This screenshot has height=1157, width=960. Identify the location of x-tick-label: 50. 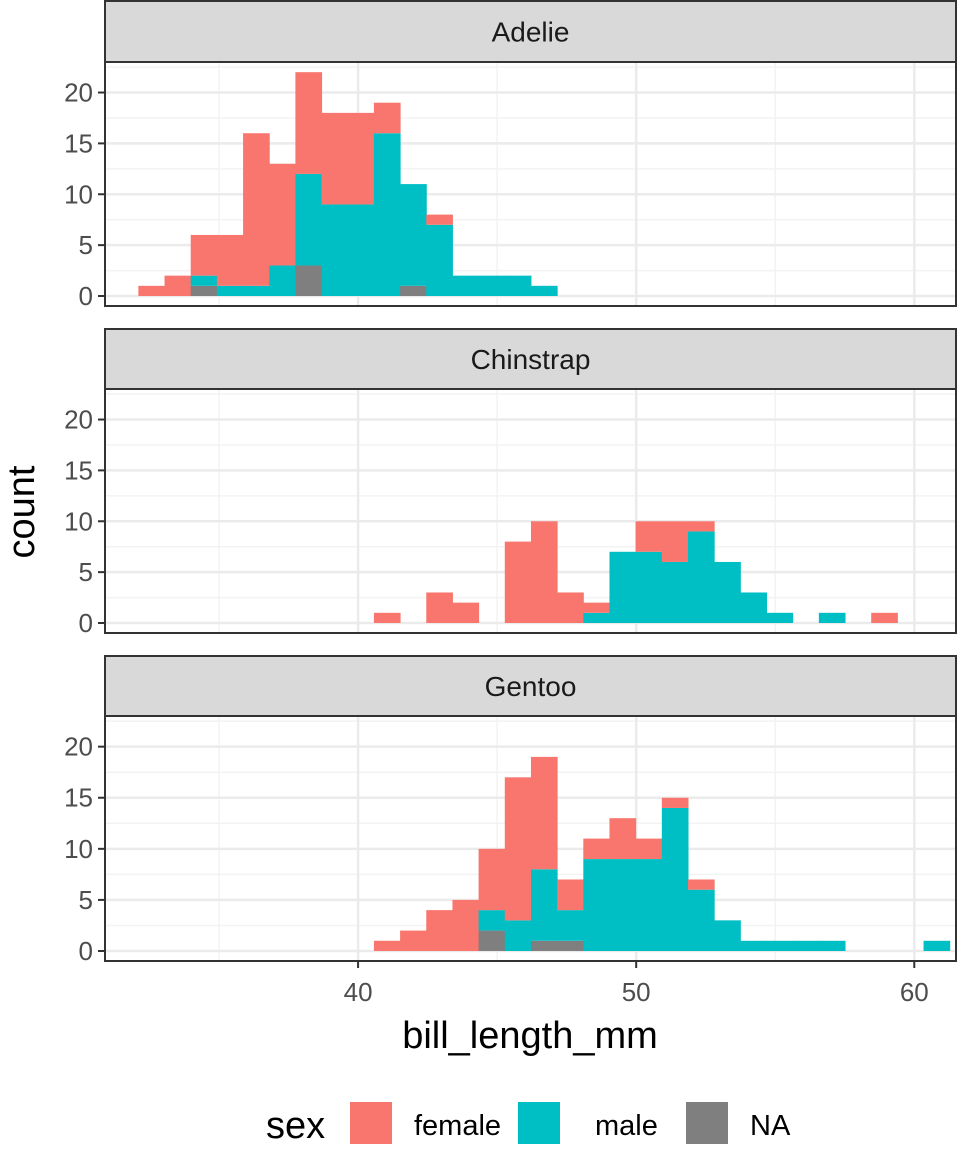
(636, 992).